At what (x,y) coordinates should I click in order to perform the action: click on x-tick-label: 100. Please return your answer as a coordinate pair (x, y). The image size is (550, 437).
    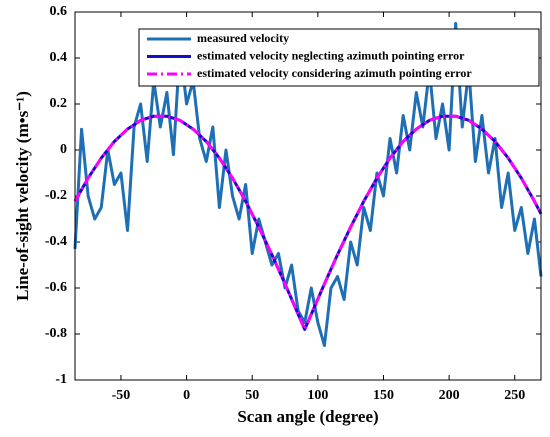
    Looking at the image, I should click on (317, 395).